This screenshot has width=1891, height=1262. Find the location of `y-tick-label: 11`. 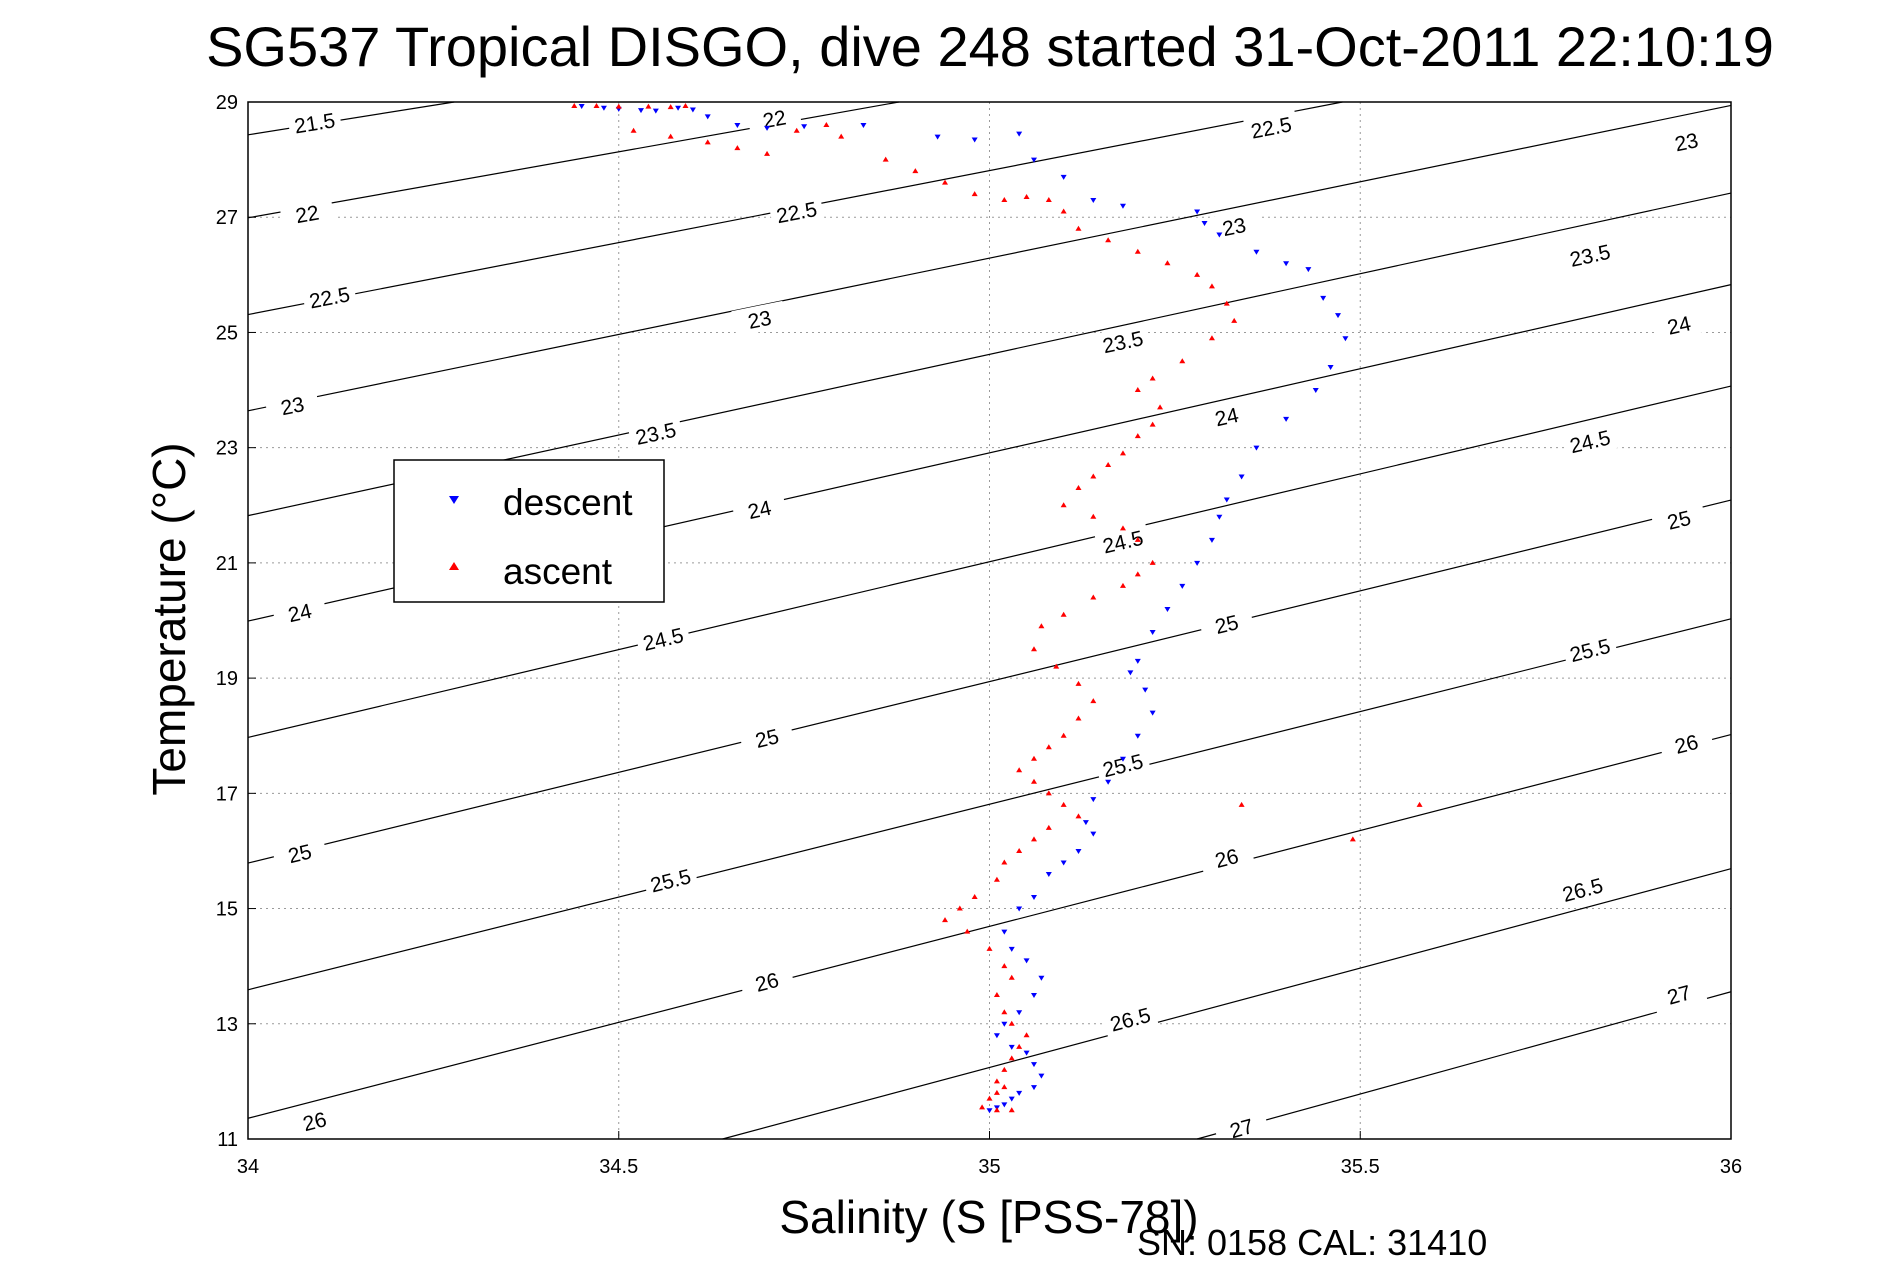

y-tick-label: 11 is located at coordinates (227, 1140).